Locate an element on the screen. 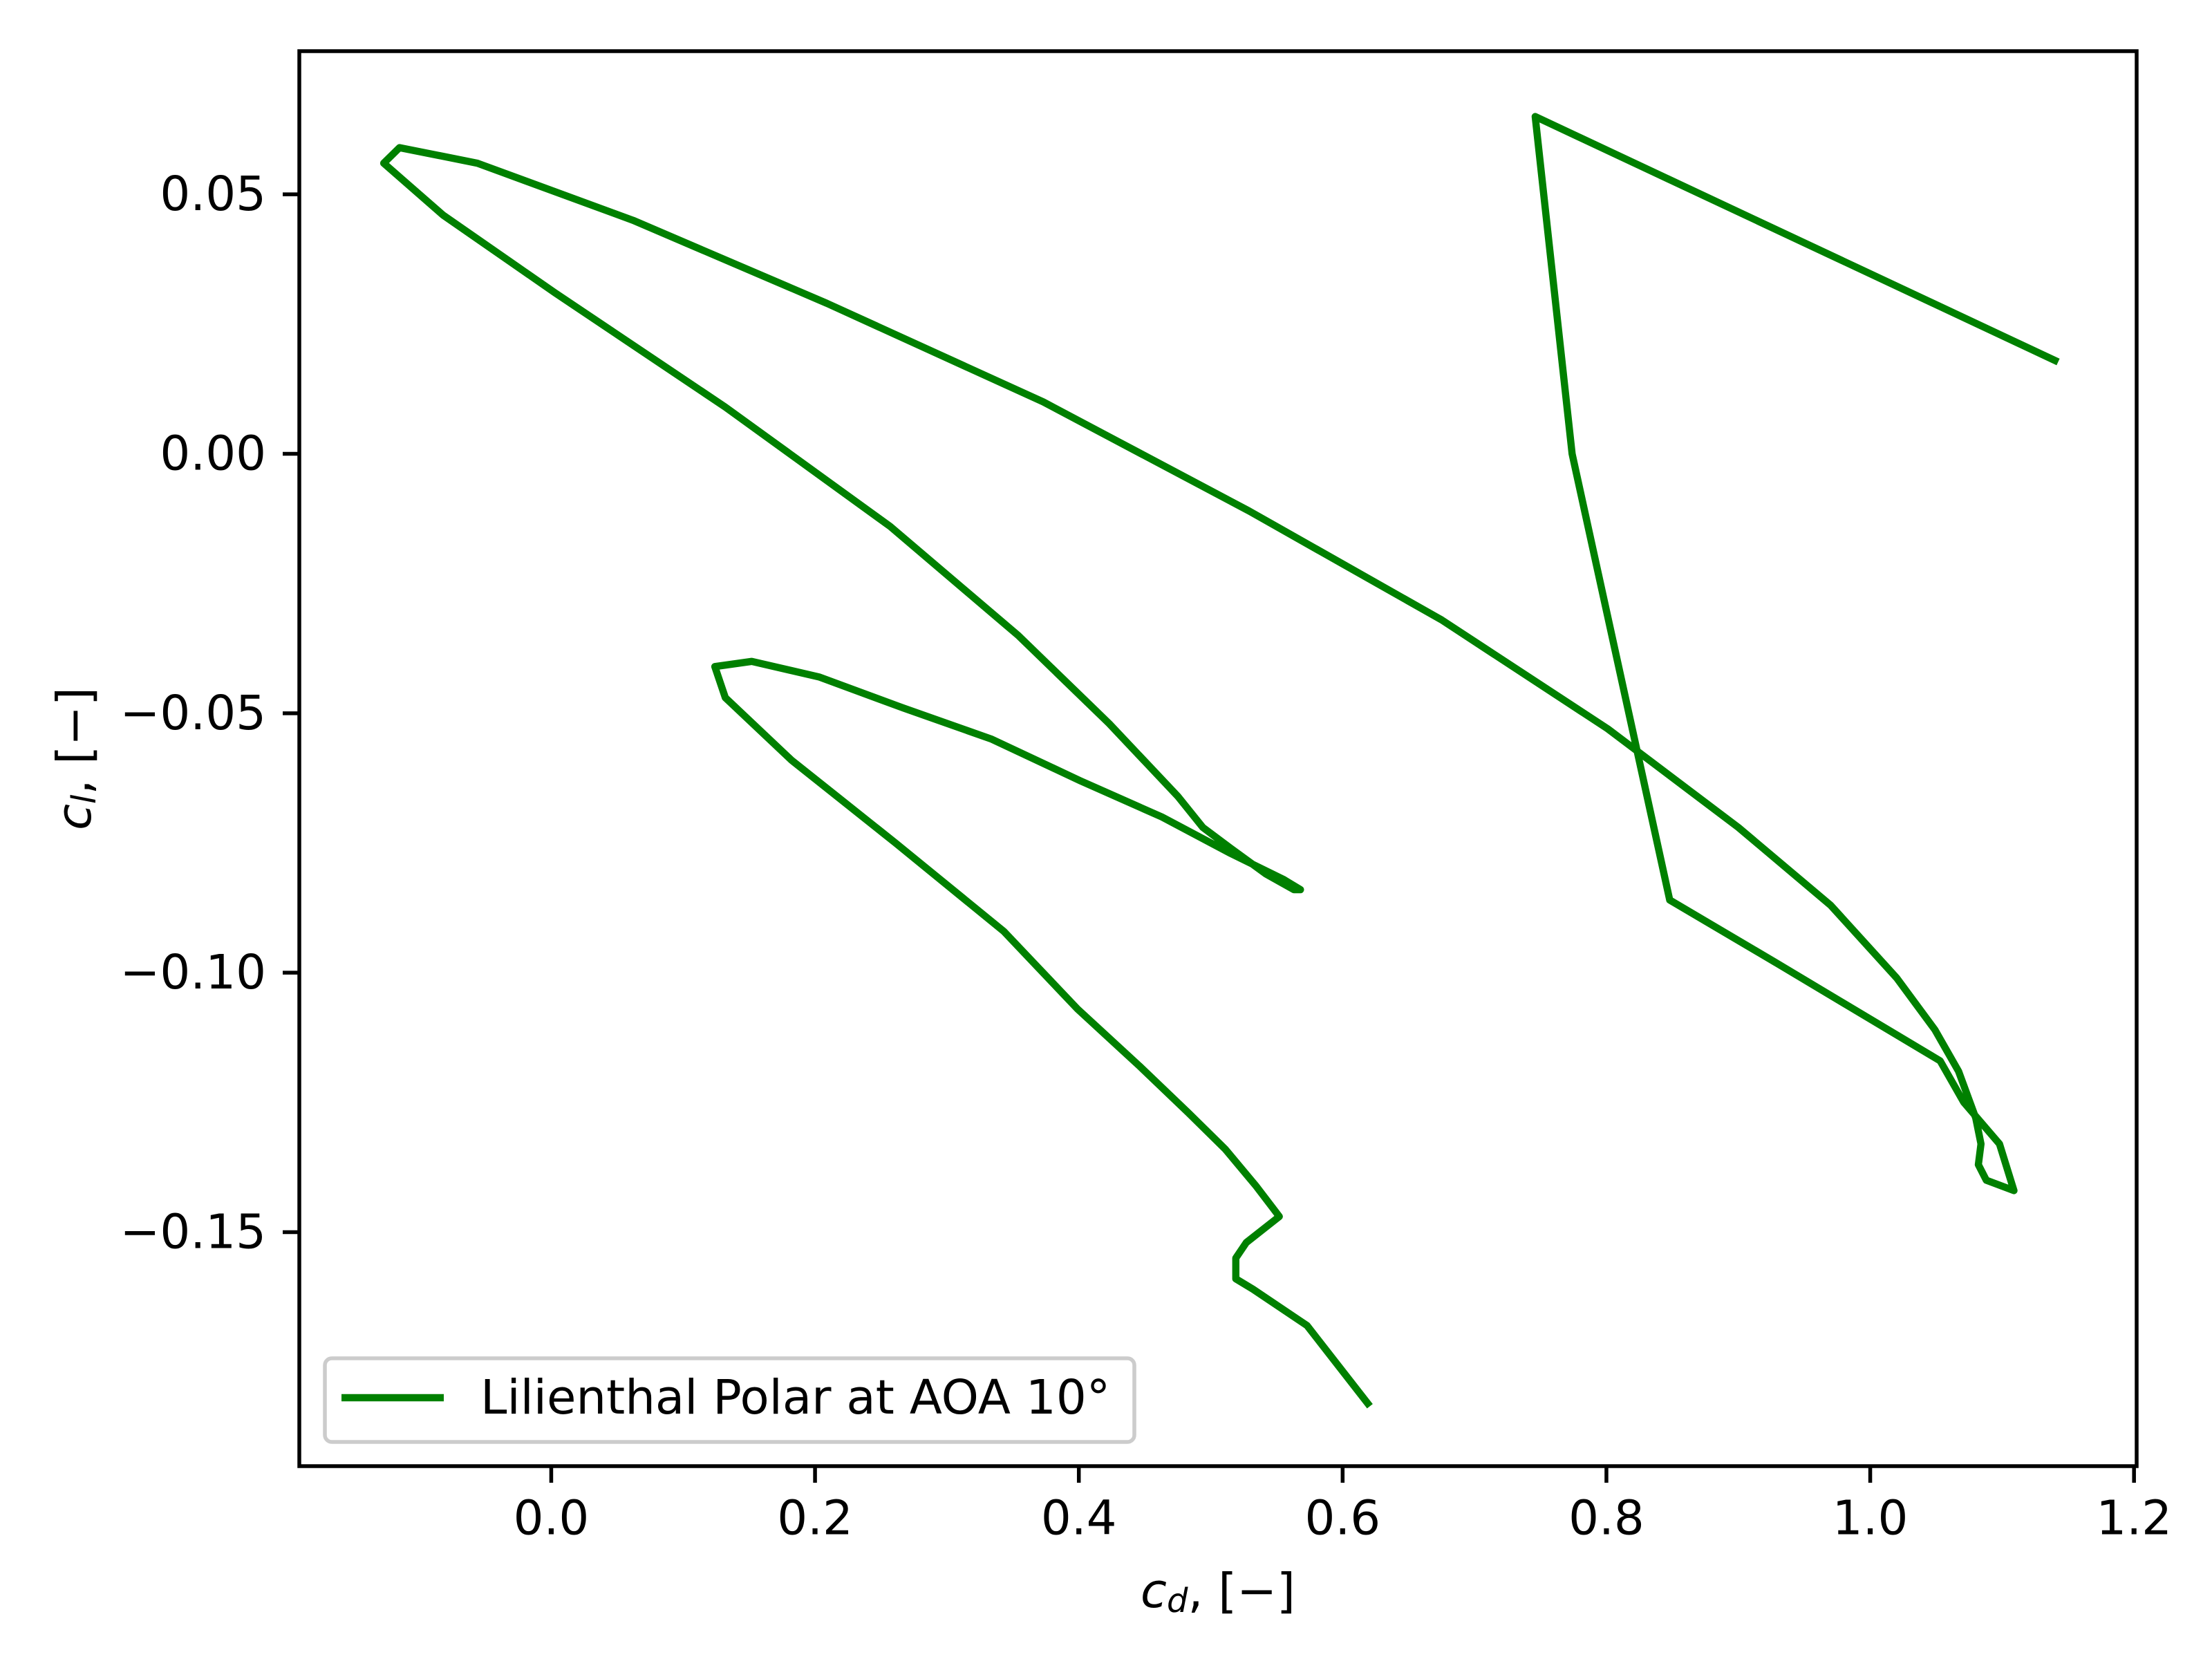 The height and width of the screenshot is (1659, 2212). y-tick-label: −0.05 is located at coordinates (193, 714).